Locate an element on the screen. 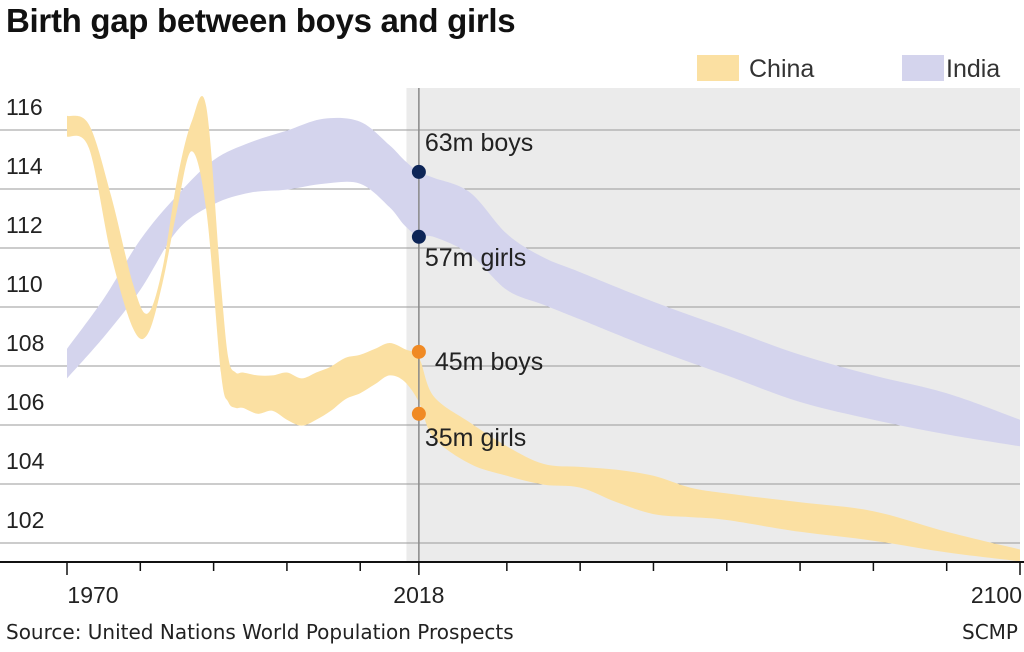  x-ticks is located at coordinates (543, 568).